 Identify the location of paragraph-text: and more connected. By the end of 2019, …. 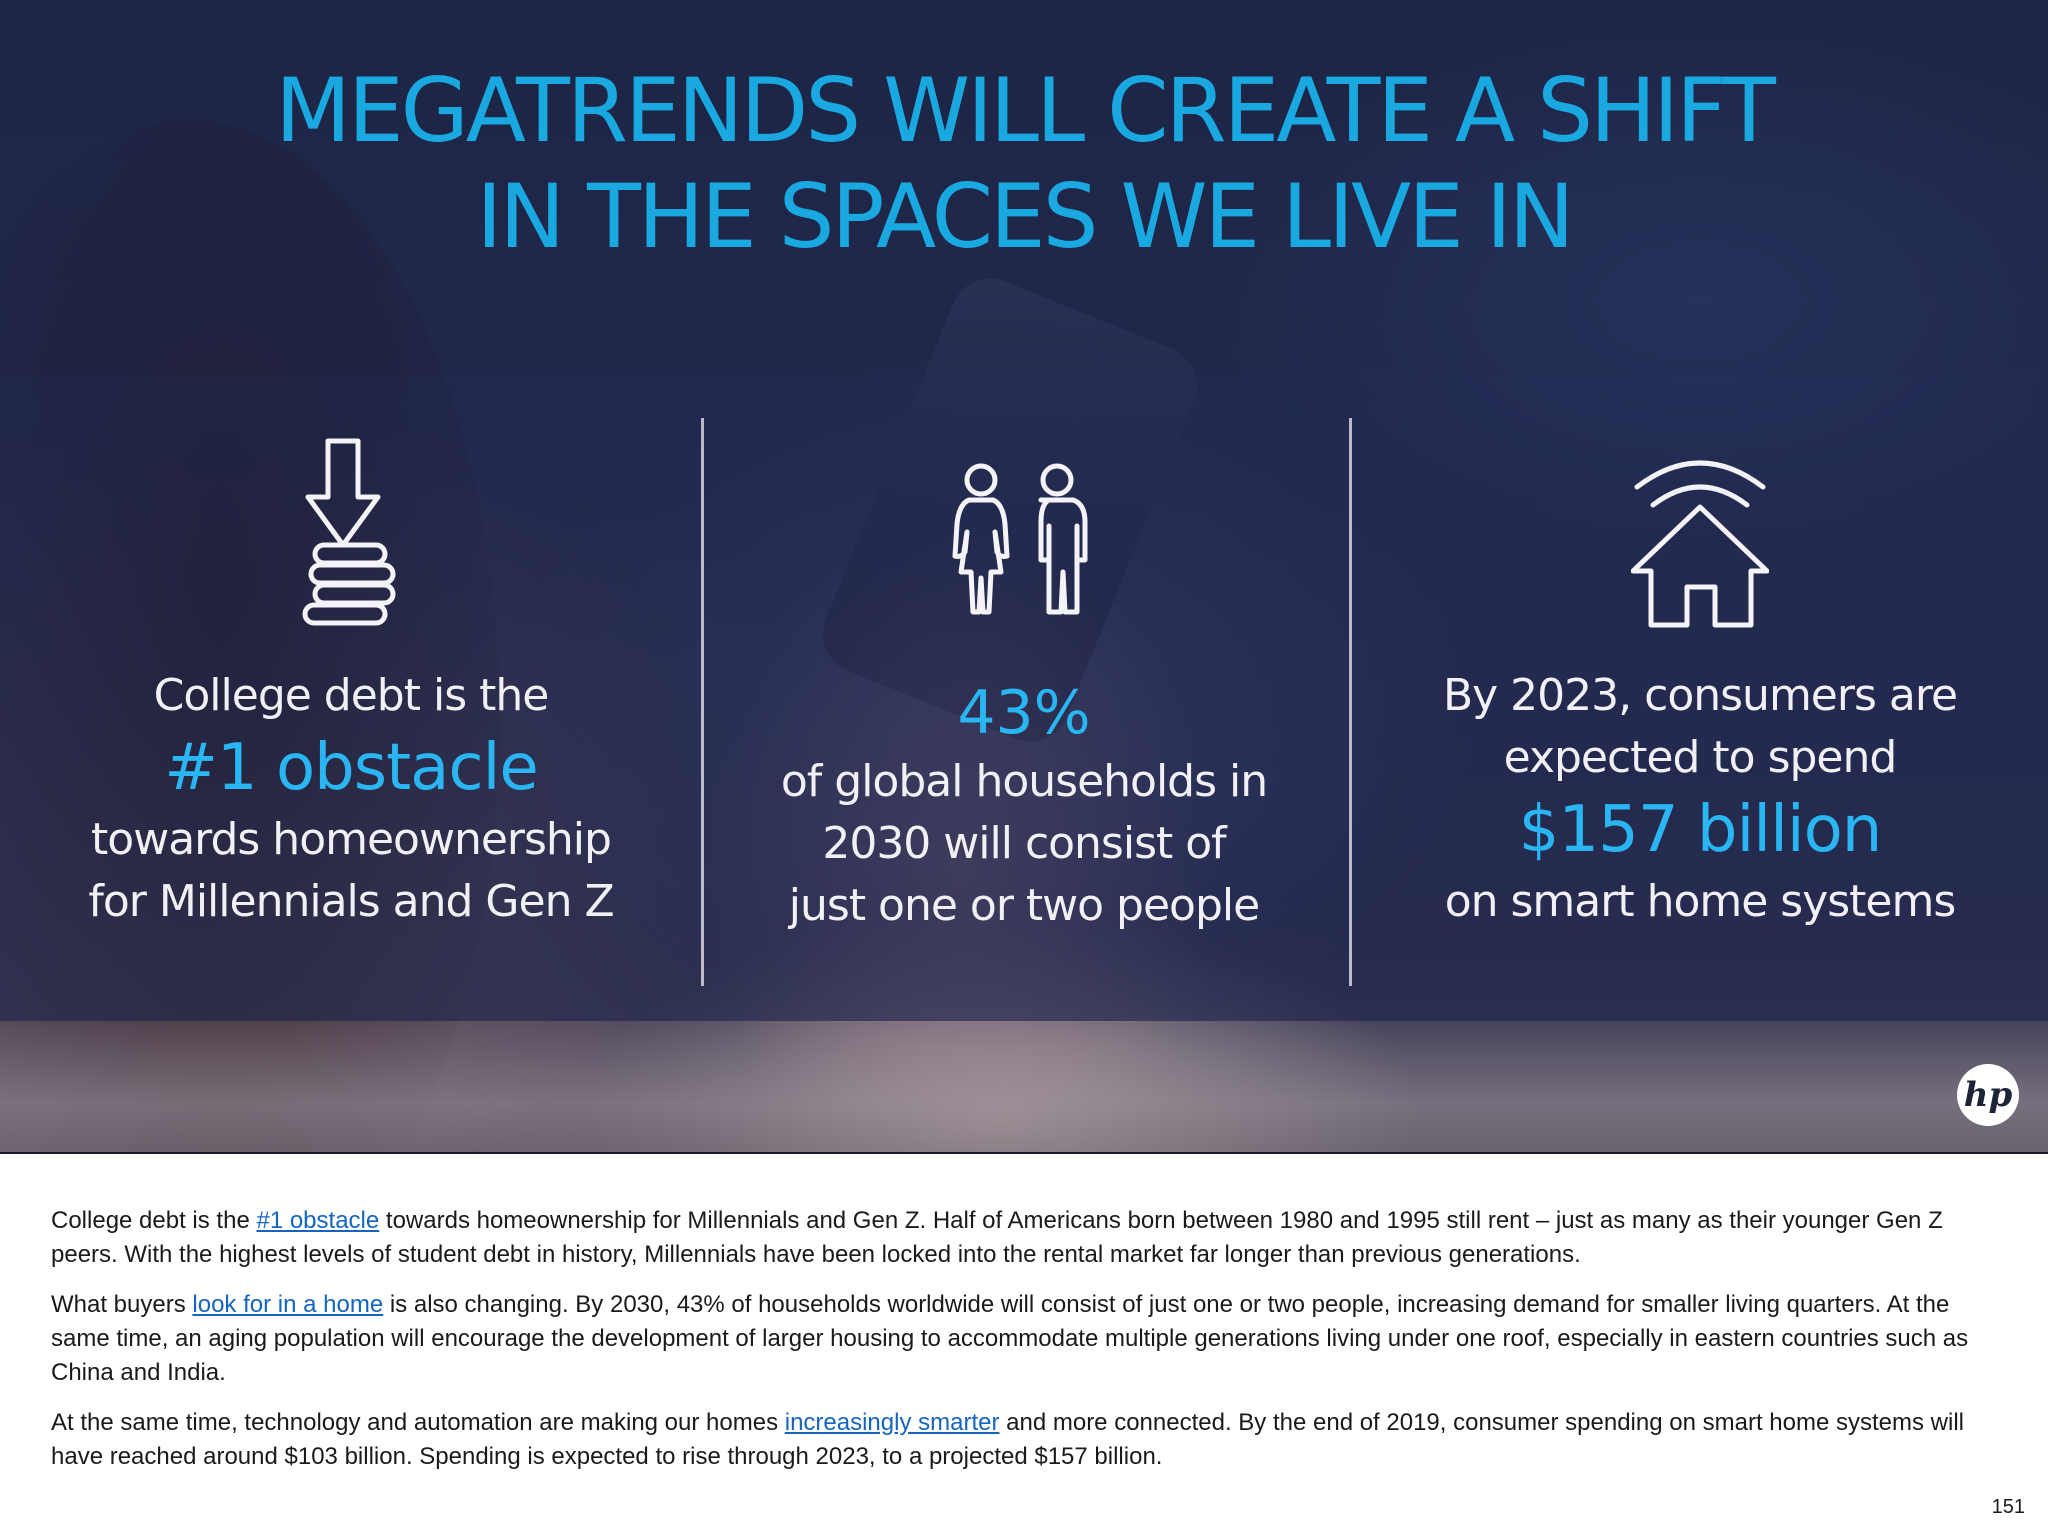
(1007, 1439).